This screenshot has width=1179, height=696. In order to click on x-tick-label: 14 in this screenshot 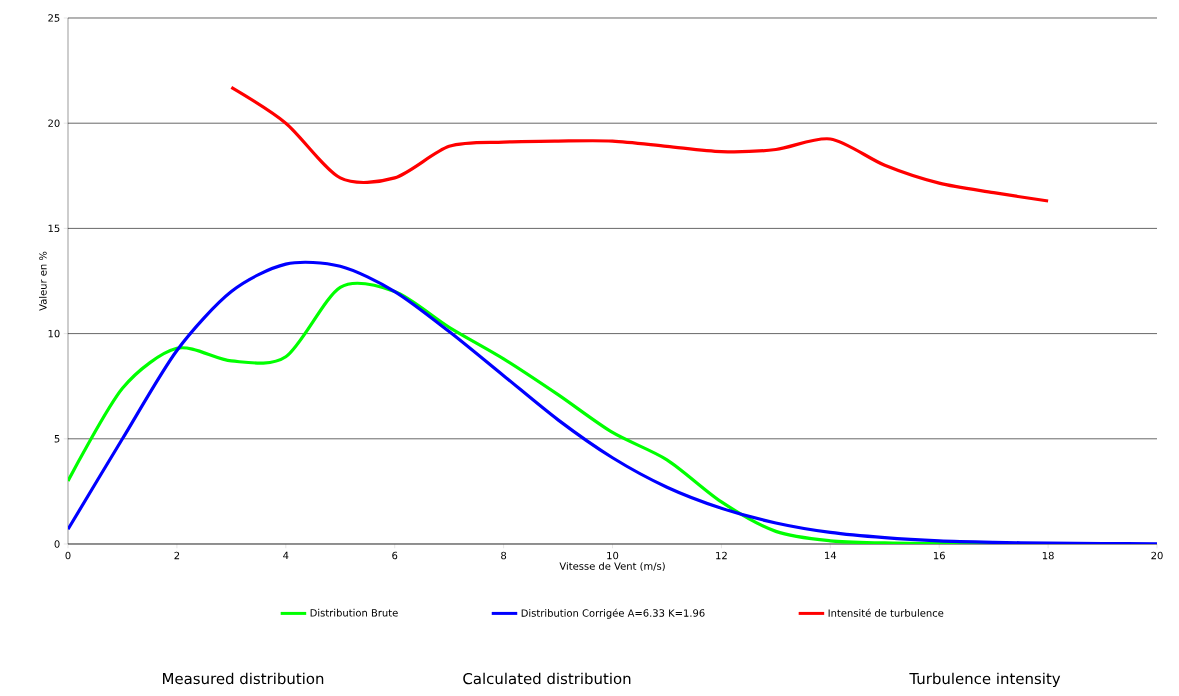, I will do `click(831, 555)`.